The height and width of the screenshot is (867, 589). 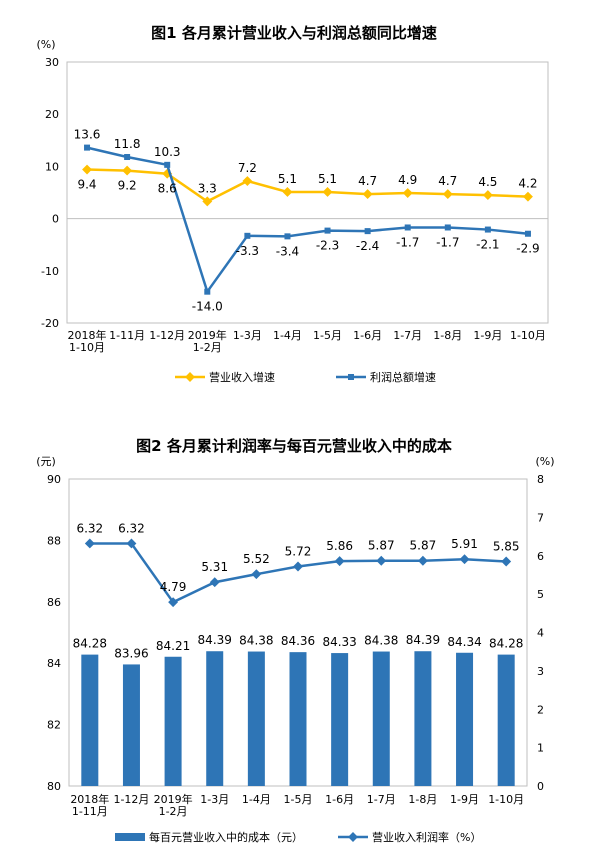 I want to click on line-label: 5.85, so click(x=506, y=547).